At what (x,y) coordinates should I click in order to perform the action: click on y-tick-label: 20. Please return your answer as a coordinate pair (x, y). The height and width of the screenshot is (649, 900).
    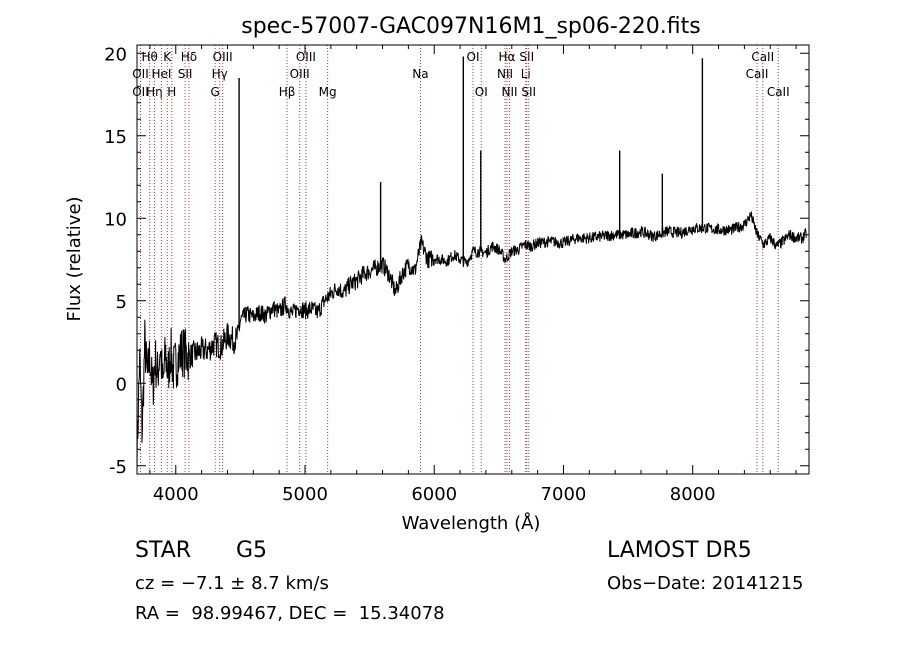
    Looking at the image, I should click on (115, 54).